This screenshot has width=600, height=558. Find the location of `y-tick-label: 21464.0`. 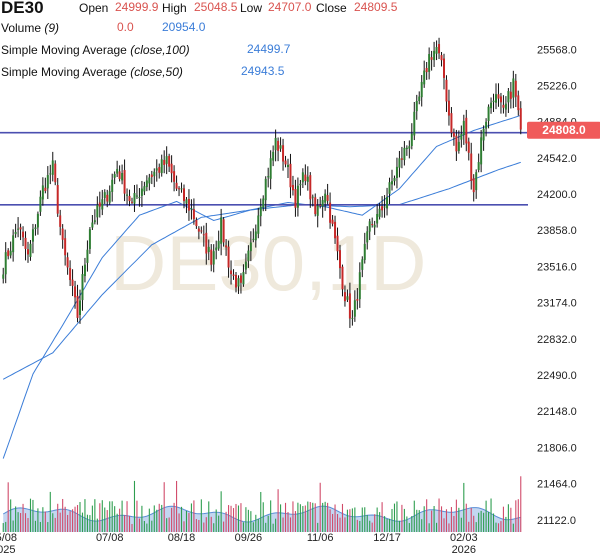

y-tick-label: 21464.0 is located at coordinates (557, 485).